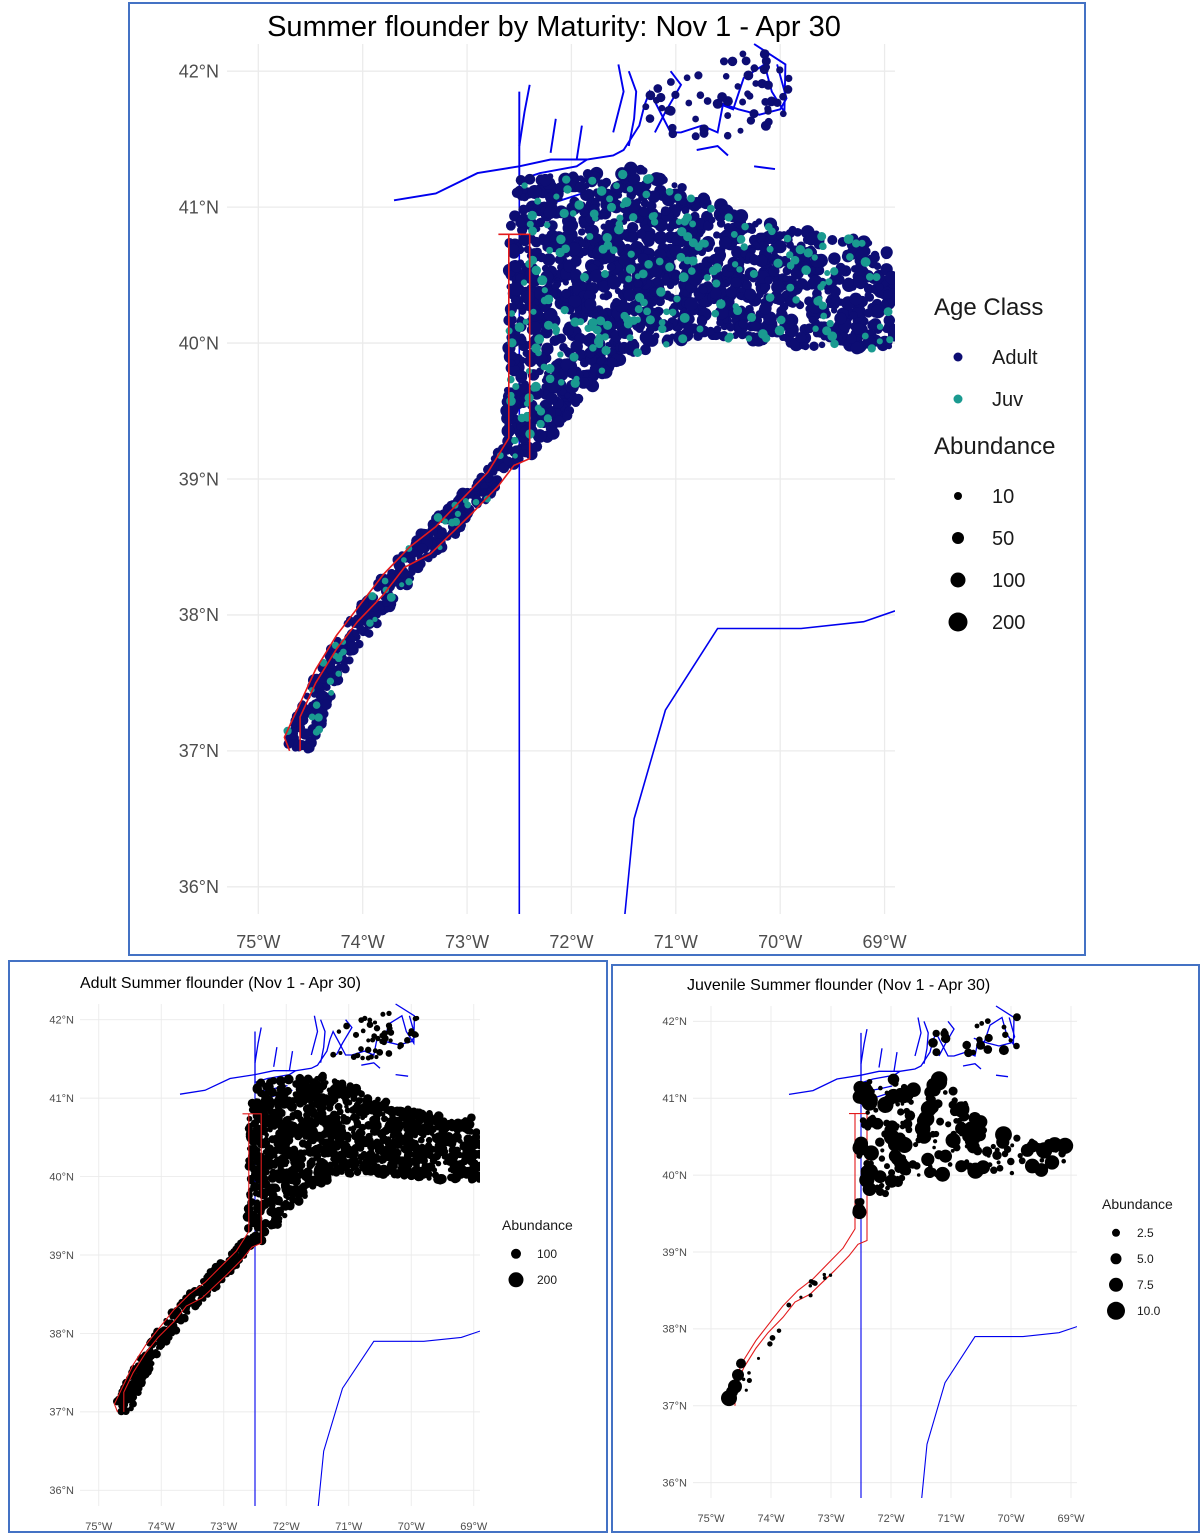  What do you see at coordinates (547, 1254) in the screenshot?
I see `legend-size-label: 100` at bounding box center [547, 1254].